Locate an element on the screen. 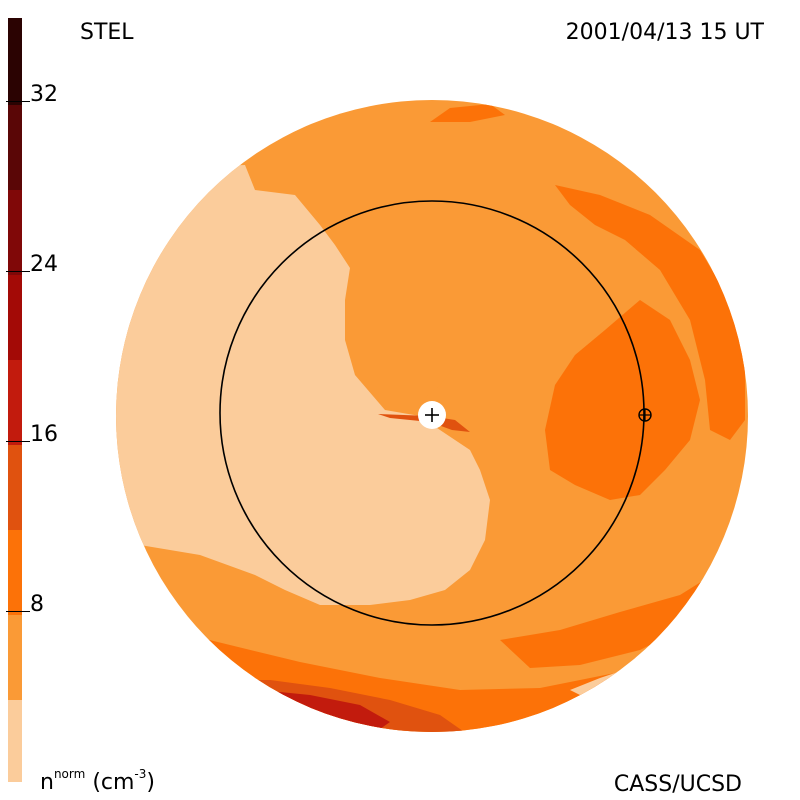 This screenshot has width=800, height=800. map-region-orange-top is located at coordinates (467, 113).